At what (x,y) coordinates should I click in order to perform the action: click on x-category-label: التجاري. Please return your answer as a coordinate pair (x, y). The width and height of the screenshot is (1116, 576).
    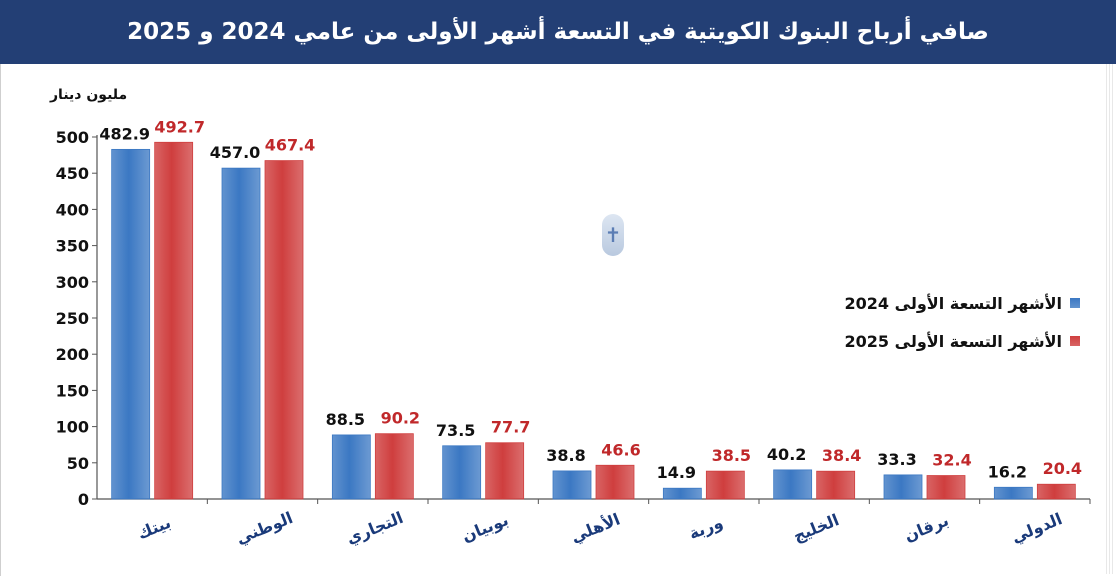
    Looking at the image, I should click on (375, 528).